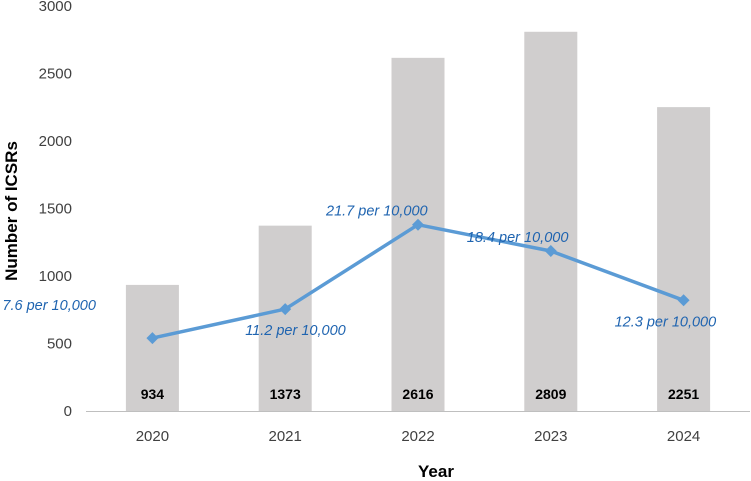 The width and height of the screenshot is (751, 481). What do you see at coordinates (285, 436) in the screenshot?
I see `x-tick-label: 2021` at bounding box center [285, 436].